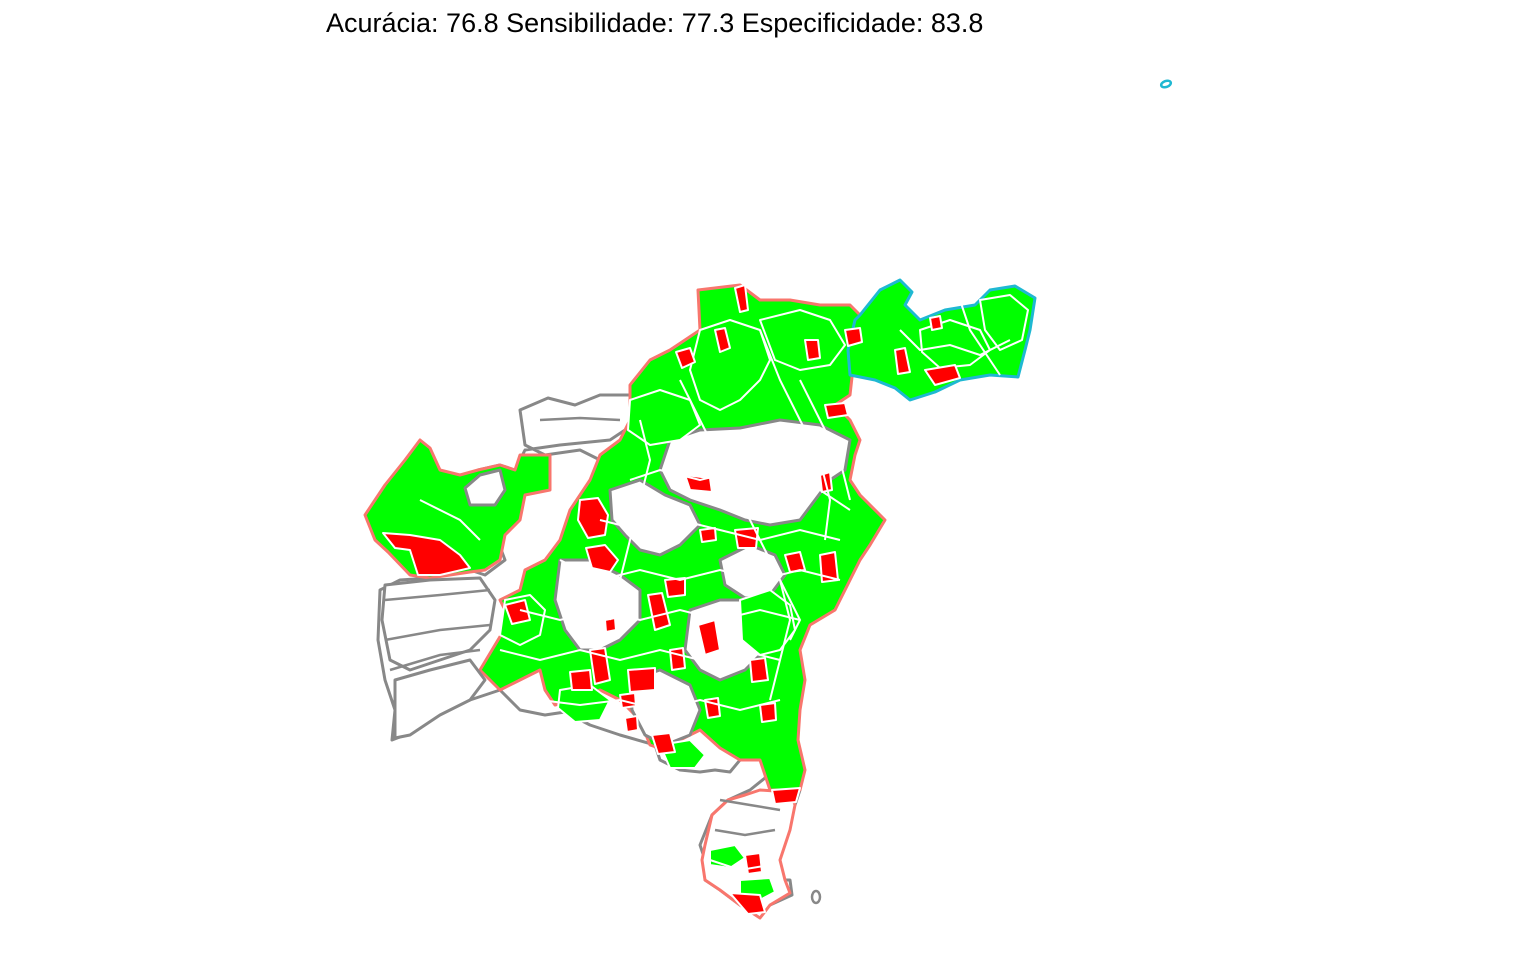  Describe the element at coordinates (1166, 84) in the screenshot. I see `region-a-island` at that location.